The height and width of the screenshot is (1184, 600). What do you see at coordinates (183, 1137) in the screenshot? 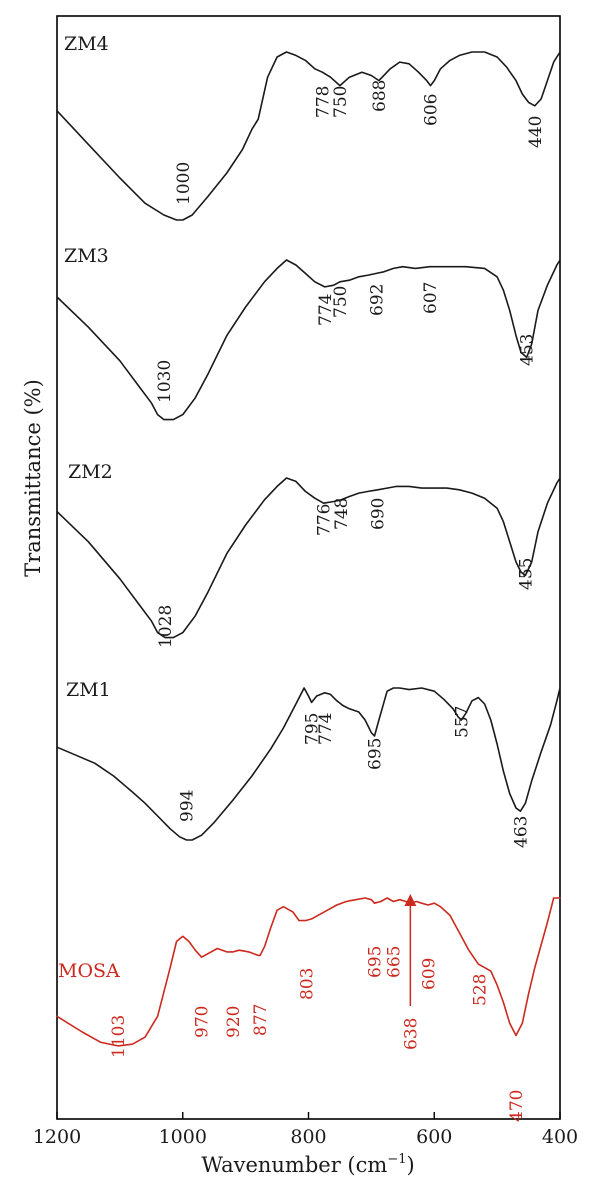
I see `x-tick-label-1000: 1000` at bounding box center [183, 1137].